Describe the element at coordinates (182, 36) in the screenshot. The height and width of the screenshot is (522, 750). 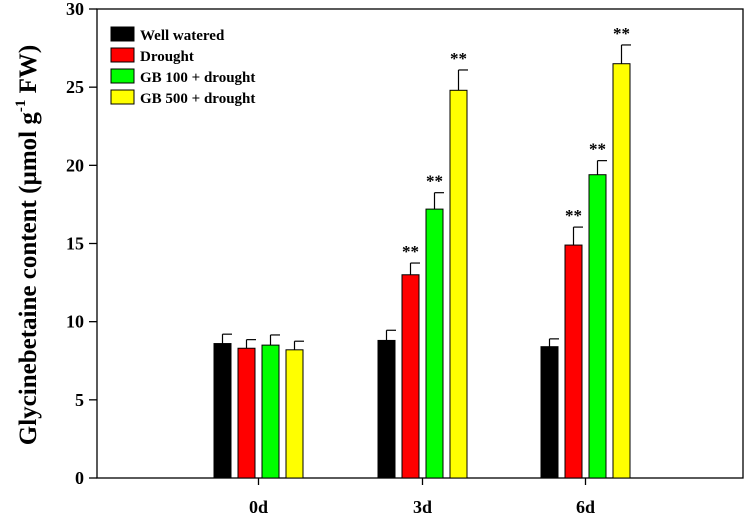
I see `legend-label: Well watered` at that location.